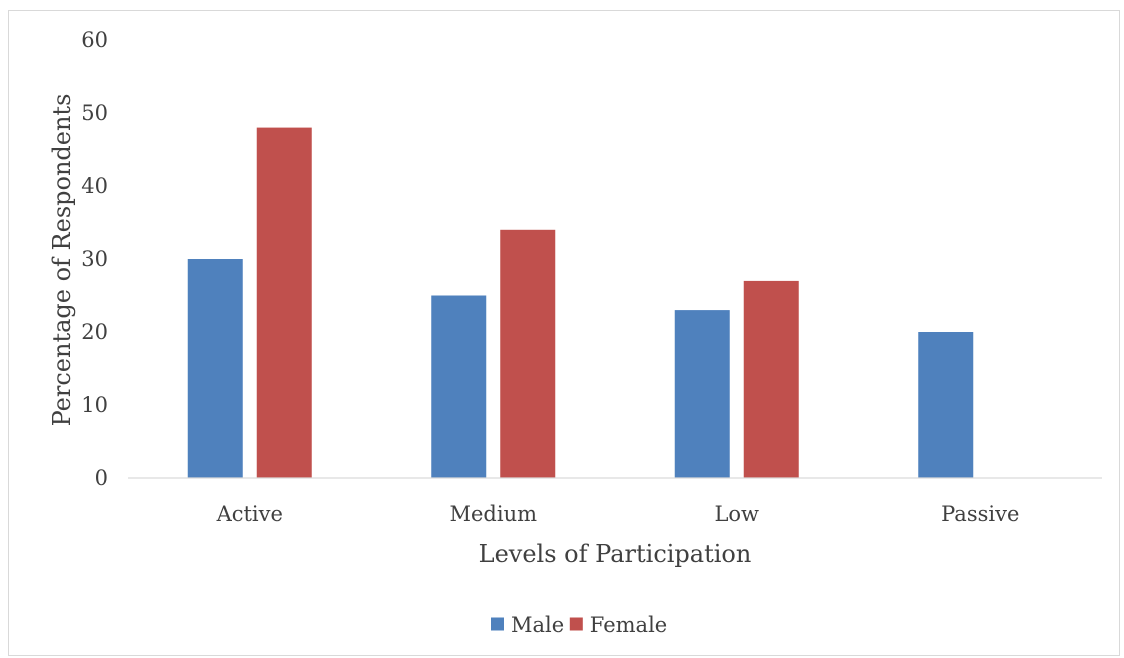 The image size is (1124, 658). What do you see at coordinates (249, 514) in the screenshot?
I see `x-tick-label: Active` at bounding box center [249, 514].